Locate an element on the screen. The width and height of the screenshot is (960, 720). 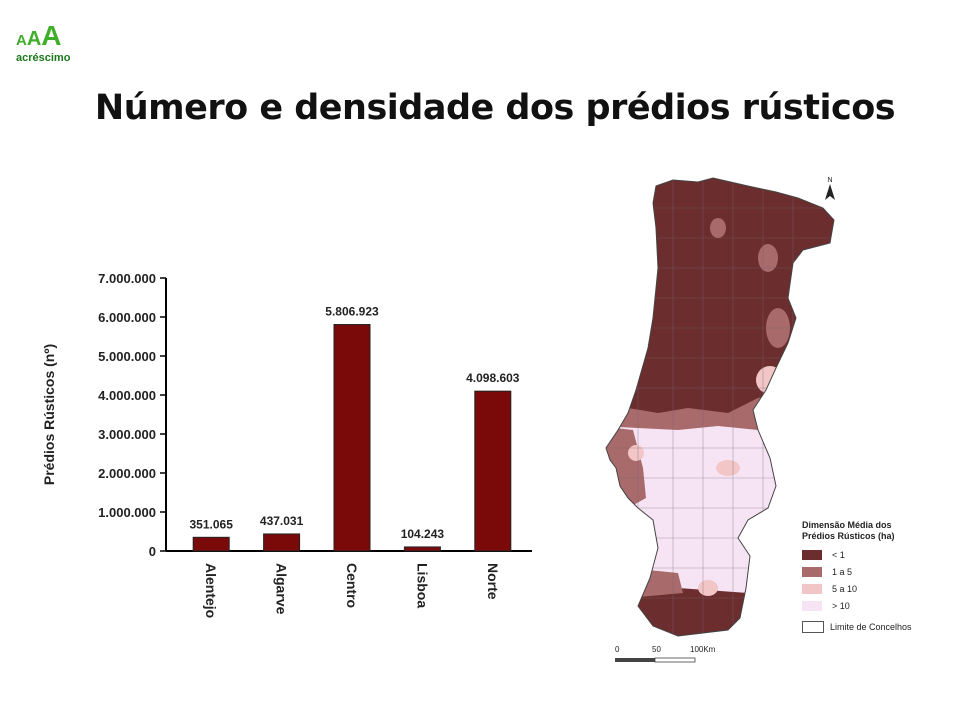
legend-item: < 1 is located at coordinates (862, 555).